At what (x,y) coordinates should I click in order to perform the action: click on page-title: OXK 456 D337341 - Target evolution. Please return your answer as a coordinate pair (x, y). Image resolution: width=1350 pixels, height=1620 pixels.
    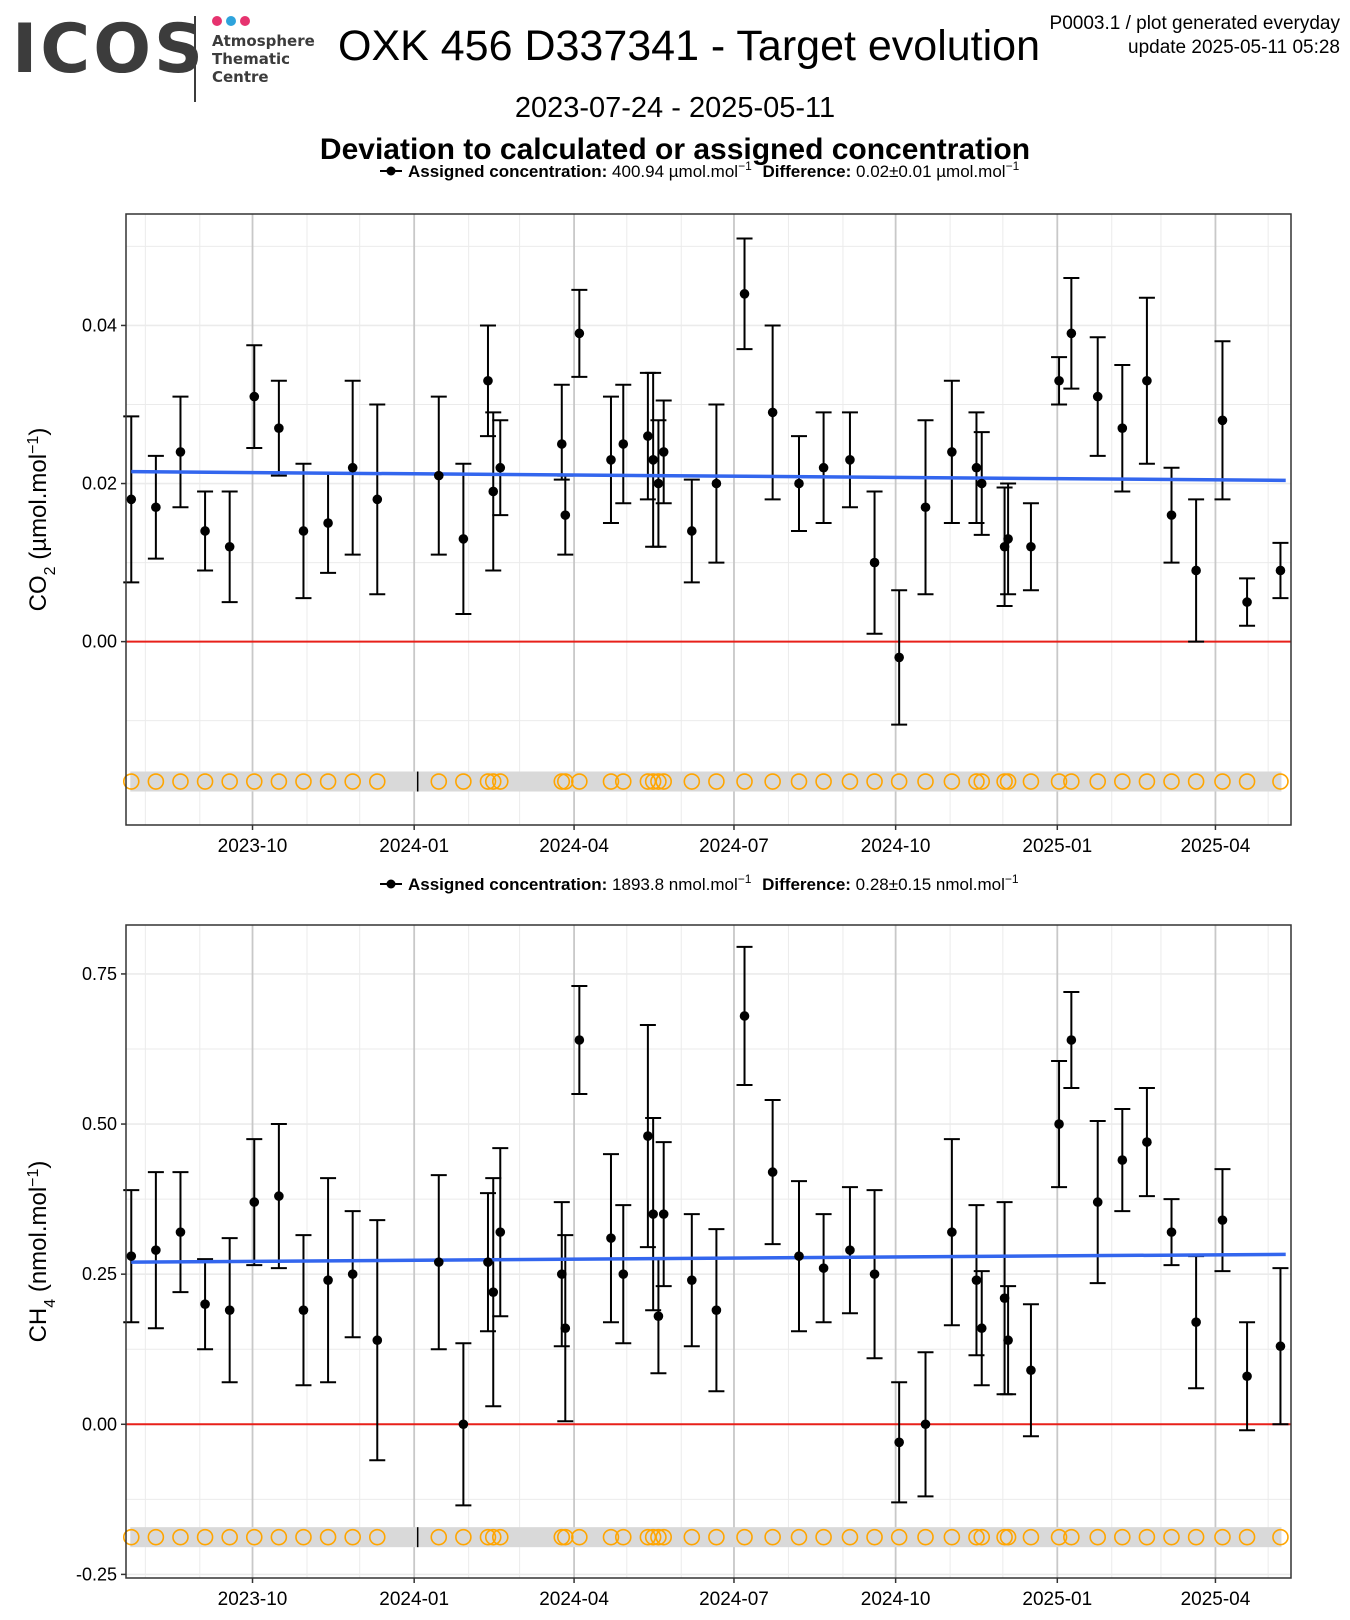
    Looking at the image, I should click on (689, 46).